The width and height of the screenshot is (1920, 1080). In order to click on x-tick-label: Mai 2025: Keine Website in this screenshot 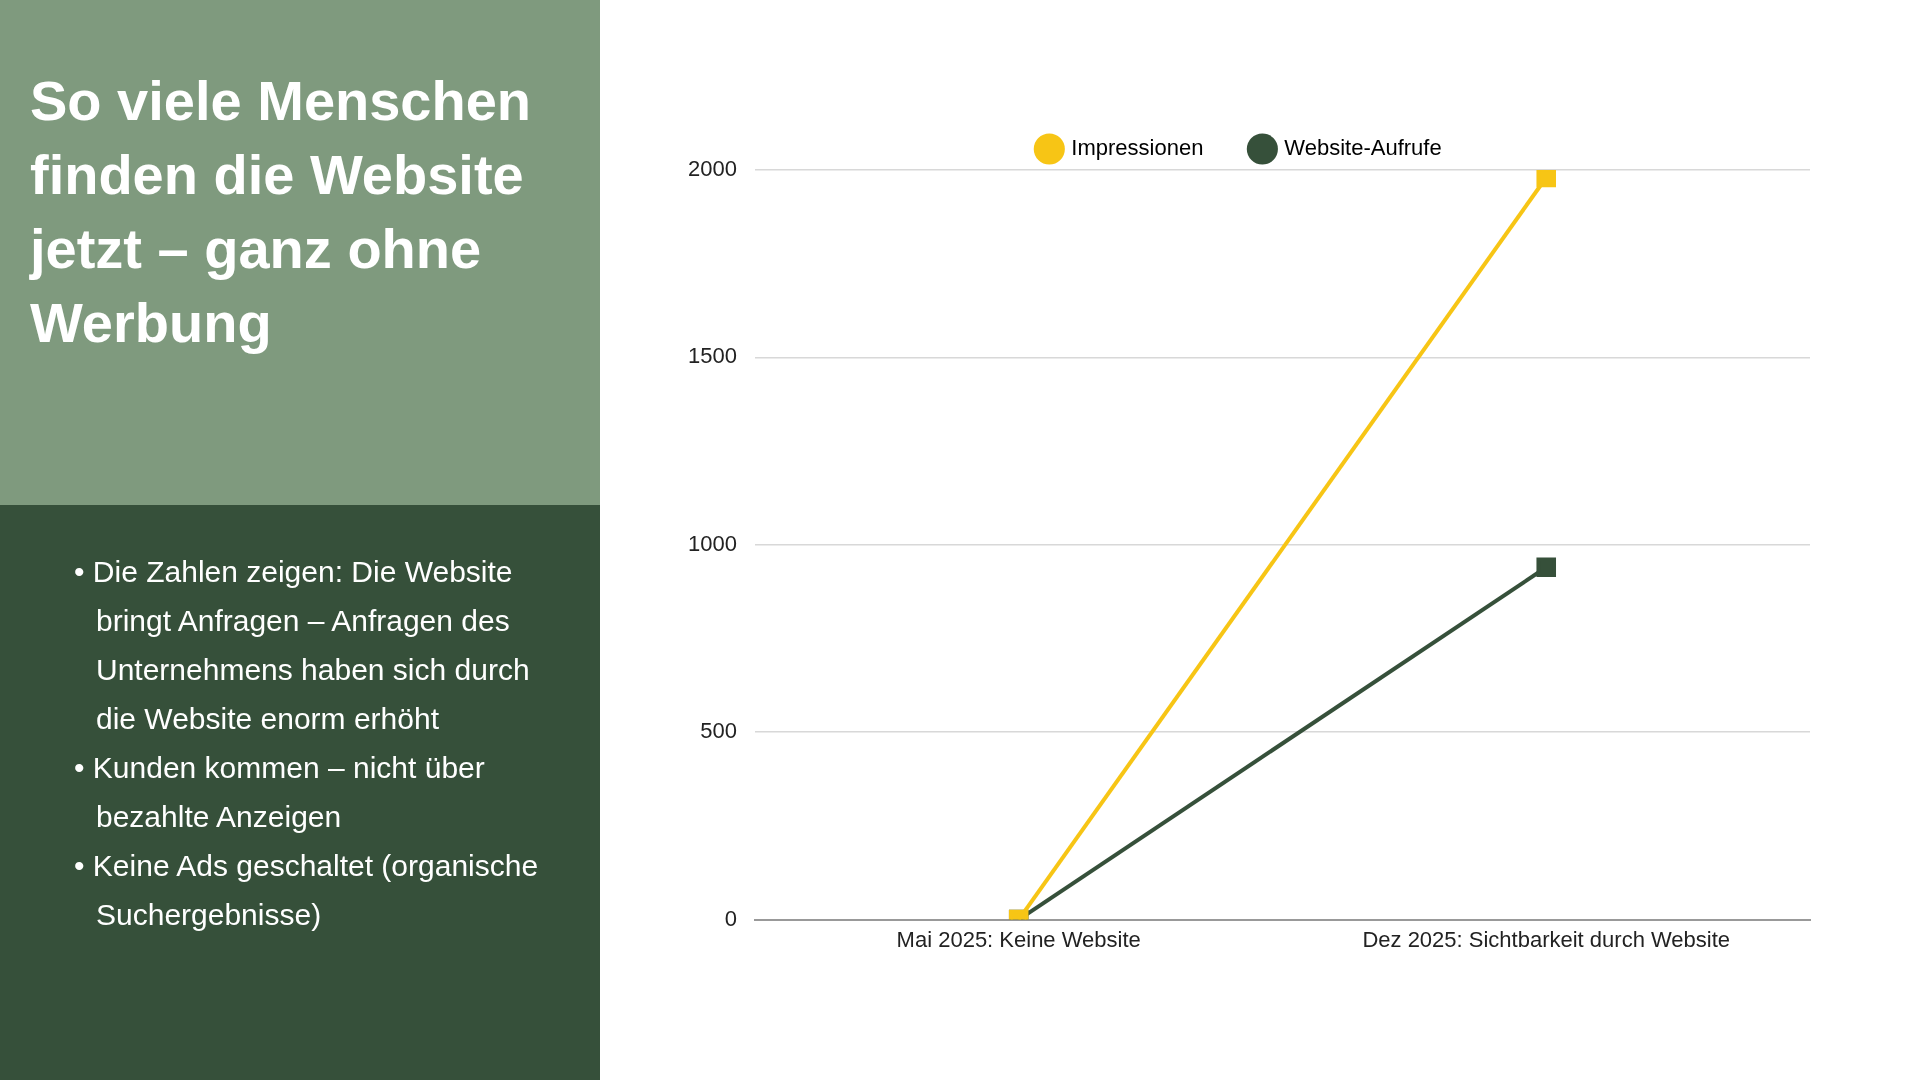, I will do `click(1018, 939)`.